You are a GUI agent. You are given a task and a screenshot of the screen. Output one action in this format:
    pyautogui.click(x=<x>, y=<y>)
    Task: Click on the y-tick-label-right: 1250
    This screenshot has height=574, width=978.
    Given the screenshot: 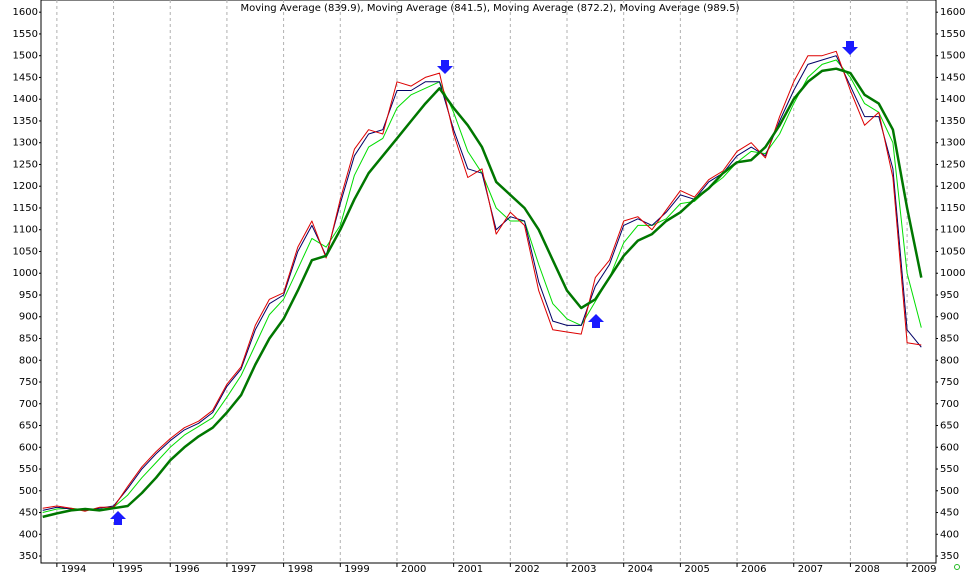 What is the action you would take?
    pyautogui.click(x=952, y=164)
    